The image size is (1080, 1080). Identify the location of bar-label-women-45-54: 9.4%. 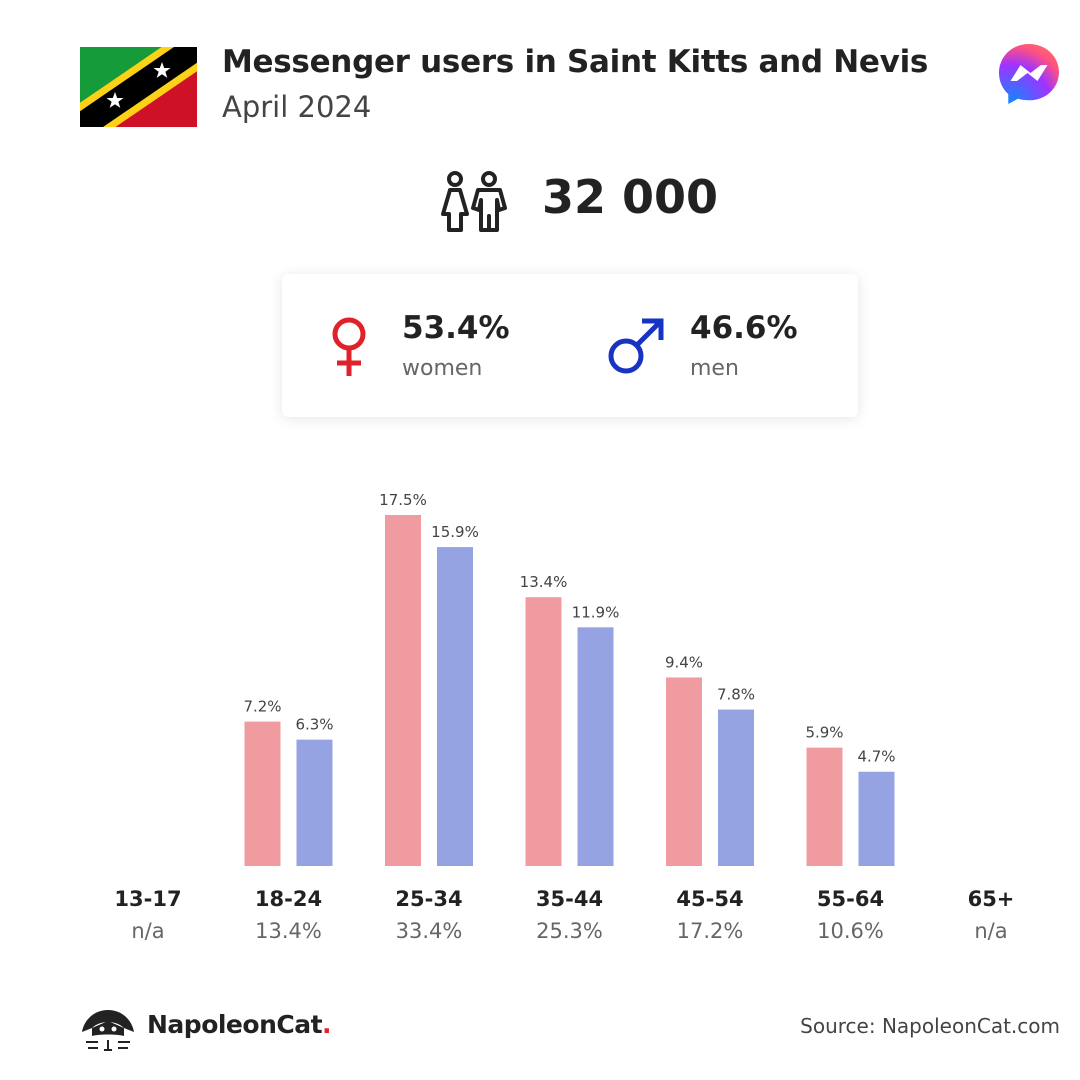
(684, 662).